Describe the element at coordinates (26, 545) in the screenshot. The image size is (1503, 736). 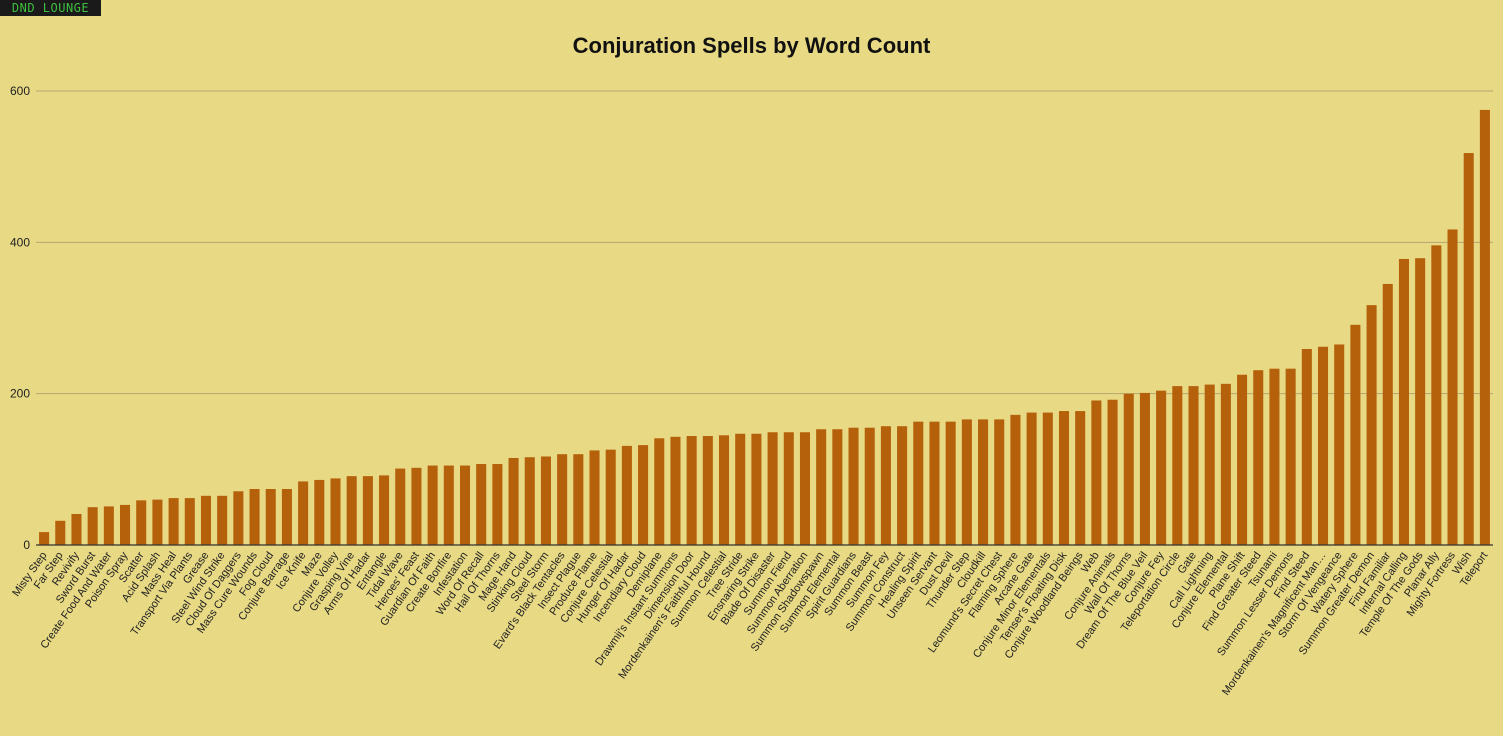
I see `y-tick-label: 0` at that location.